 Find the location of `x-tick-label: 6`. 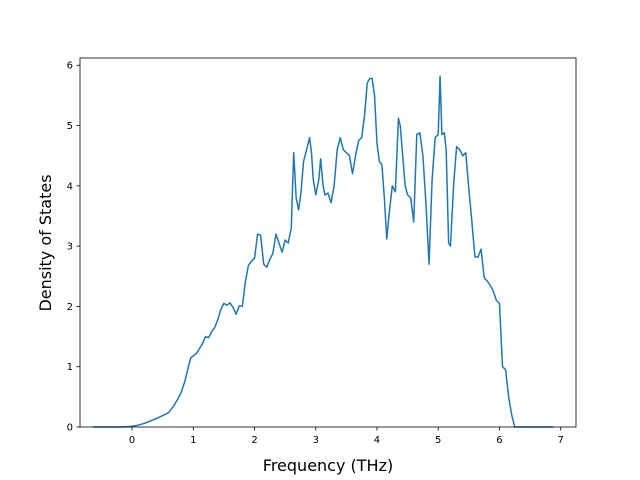

x-tick-label: 6 is located at coordinates (499, 440).